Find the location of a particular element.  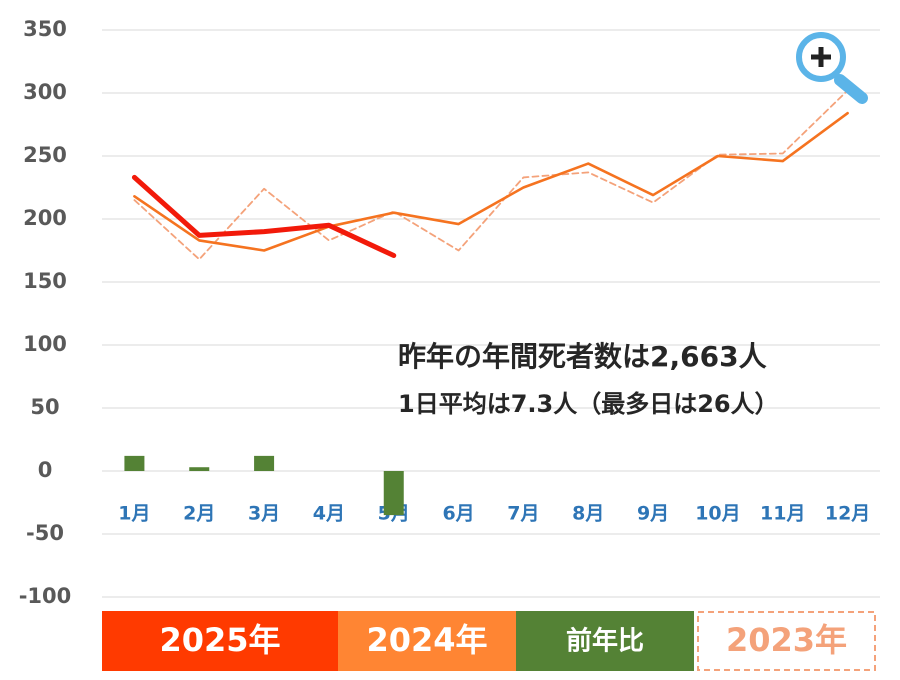

y-tick-label: 250 is located at coordinates (45, 155).